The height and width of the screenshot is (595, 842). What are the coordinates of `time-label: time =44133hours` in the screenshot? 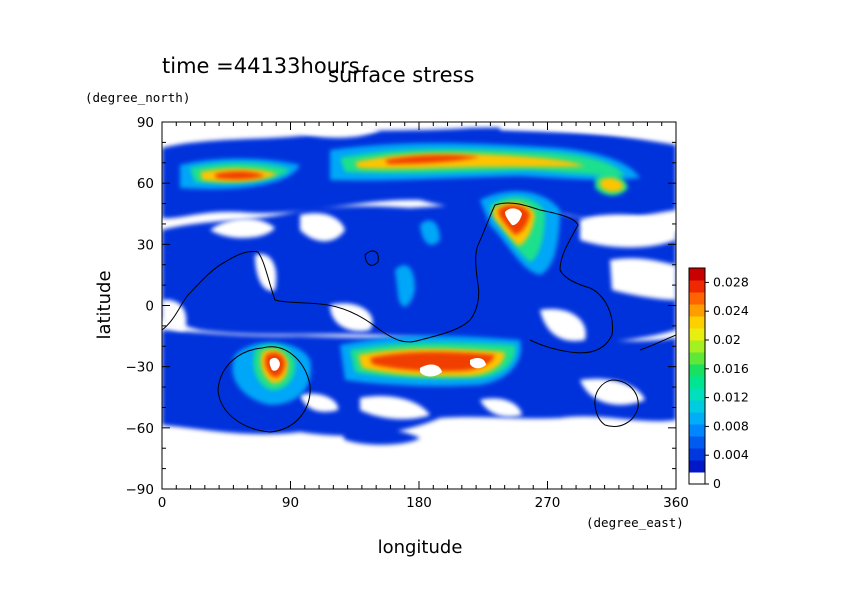 It's located at (261, 66).